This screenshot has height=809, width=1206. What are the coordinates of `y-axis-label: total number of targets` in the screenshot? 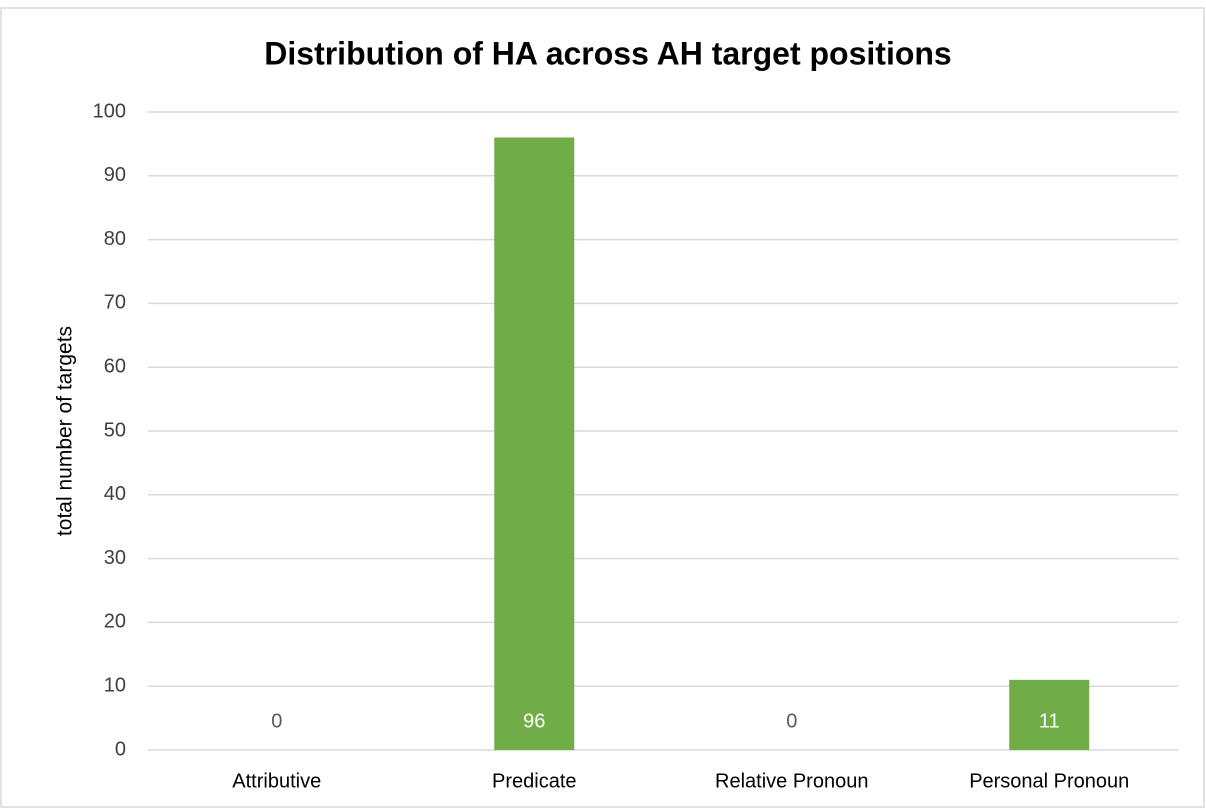 It's located at (65, 431).